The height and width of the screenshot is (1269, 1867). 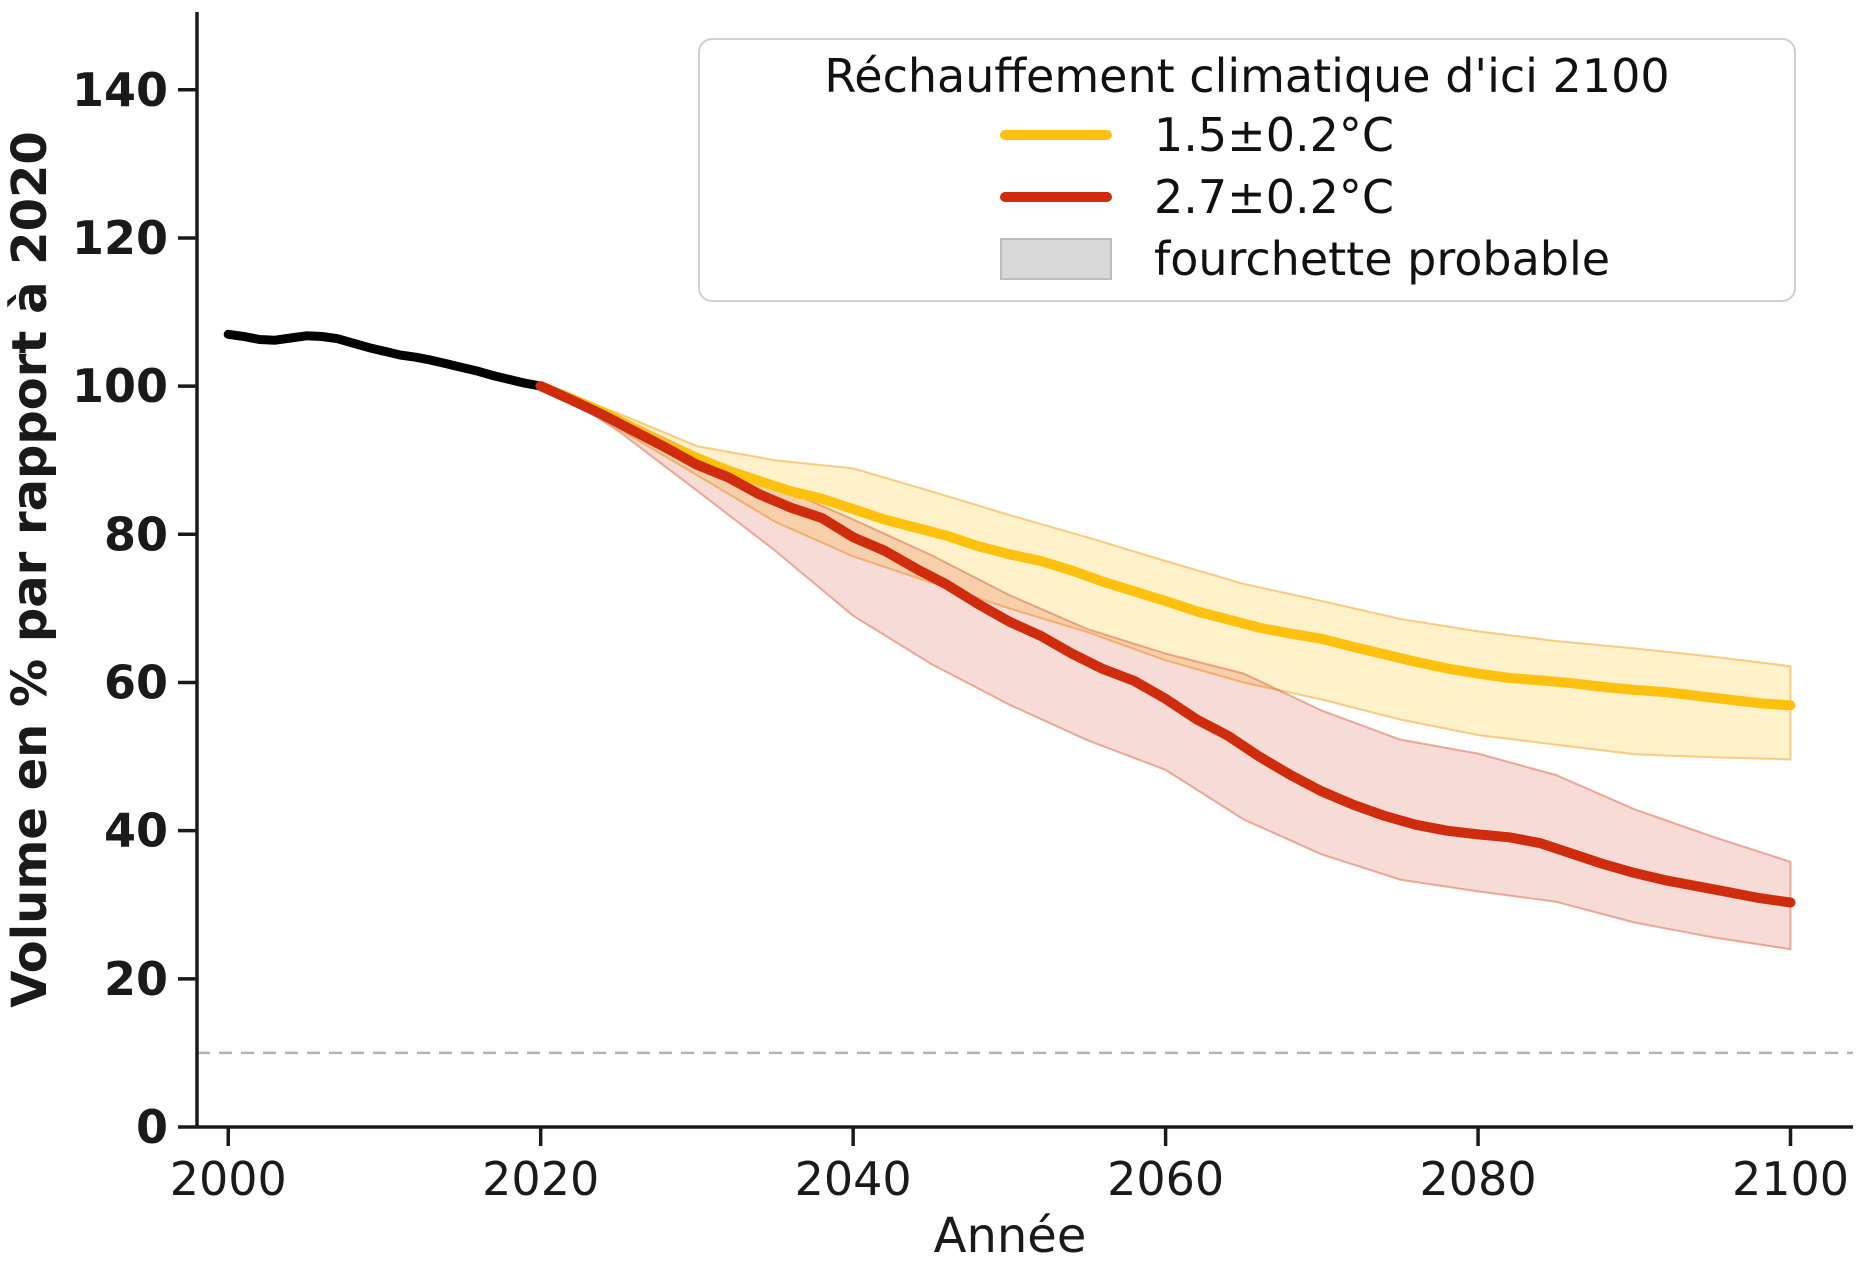 What do you see at coordinates (853, 1179) in the screenshot?
I see `x-tick-label: 2040` at bounding box center [853, 1179].